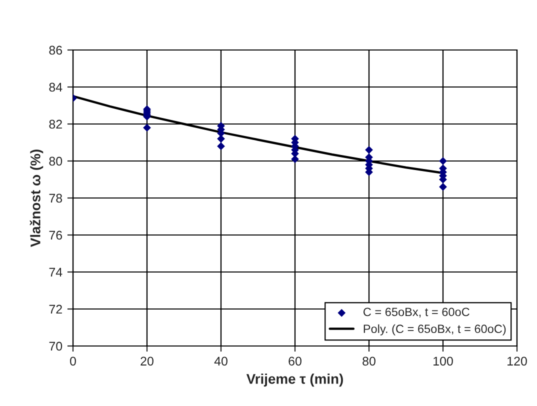 The width and height of the screenshot is (537, 406). Describe the element at coordinates (55, 87) in the screenshot. I see `y-tick-label: 84` at that location.